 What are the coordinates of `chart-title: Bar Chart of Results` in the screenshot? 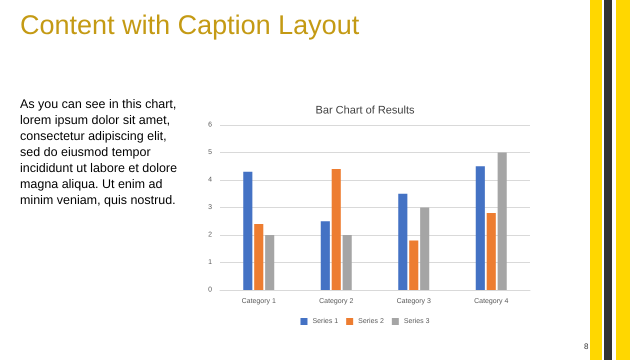 It's located at (365, 110).